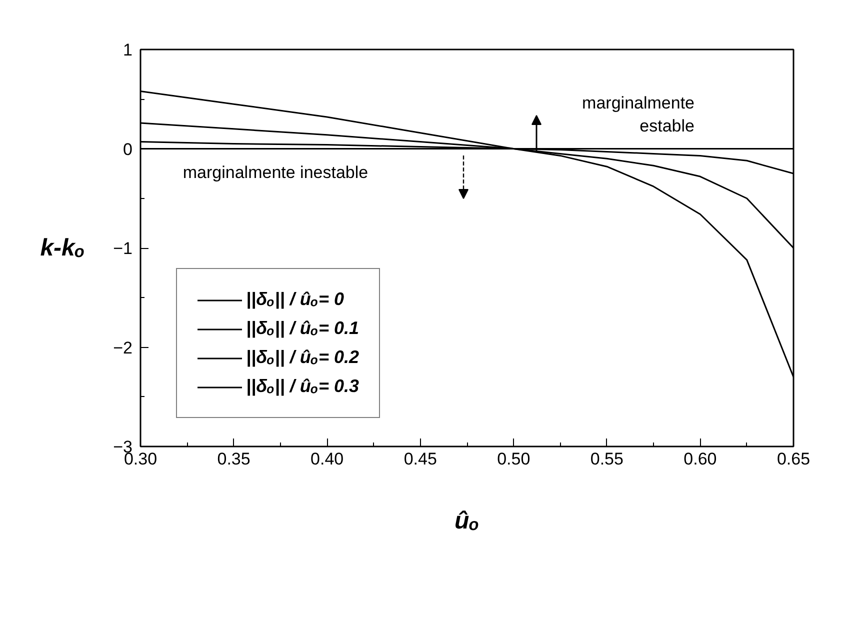 The image size is (848, 640). I want to click on x-tick-label: 0.50, so click(513, 459).